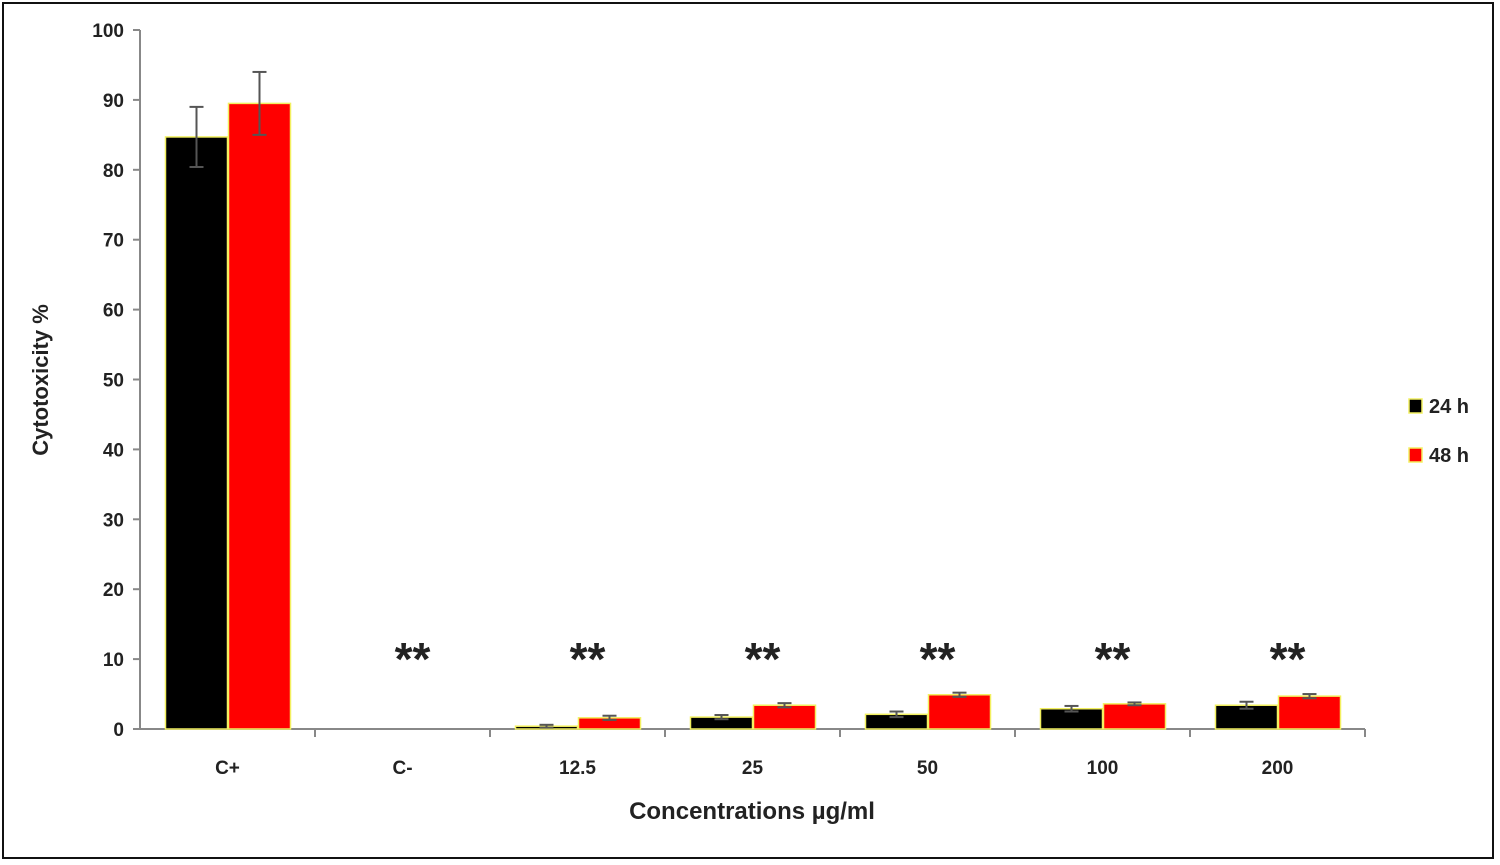  What do you see at coordinates (196, 433) in the screenshot?
I see `bar-24h-C+` at bounding box center [196, 433].